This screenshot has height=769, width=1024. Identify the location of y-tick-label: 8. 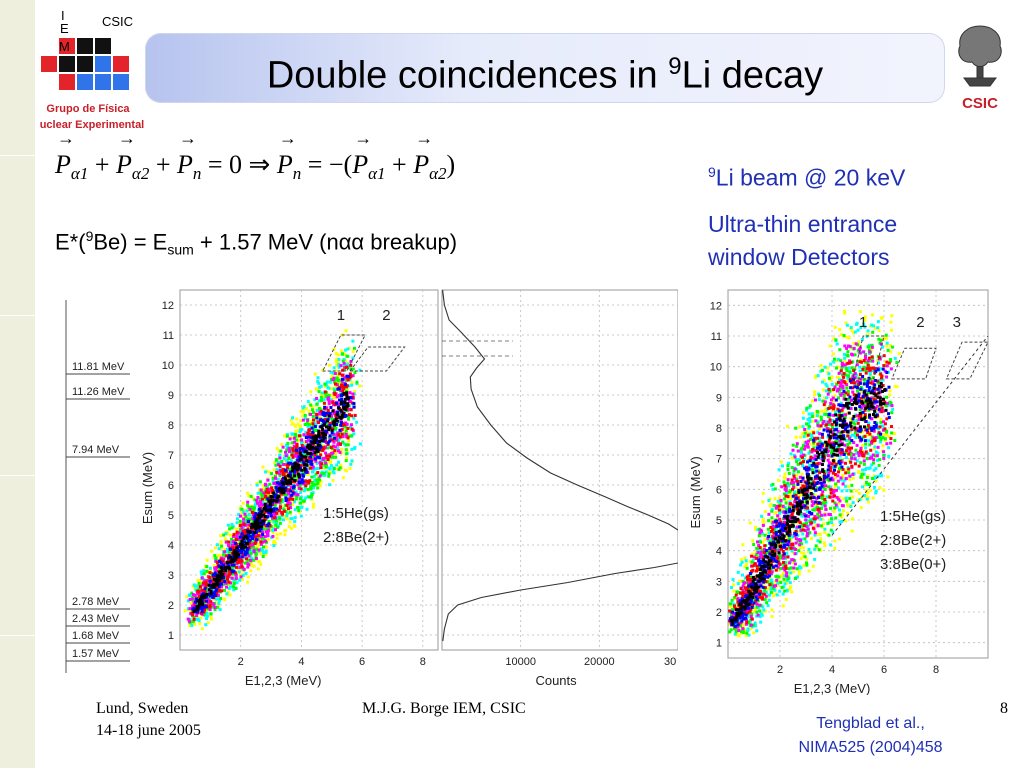
(719, 429).